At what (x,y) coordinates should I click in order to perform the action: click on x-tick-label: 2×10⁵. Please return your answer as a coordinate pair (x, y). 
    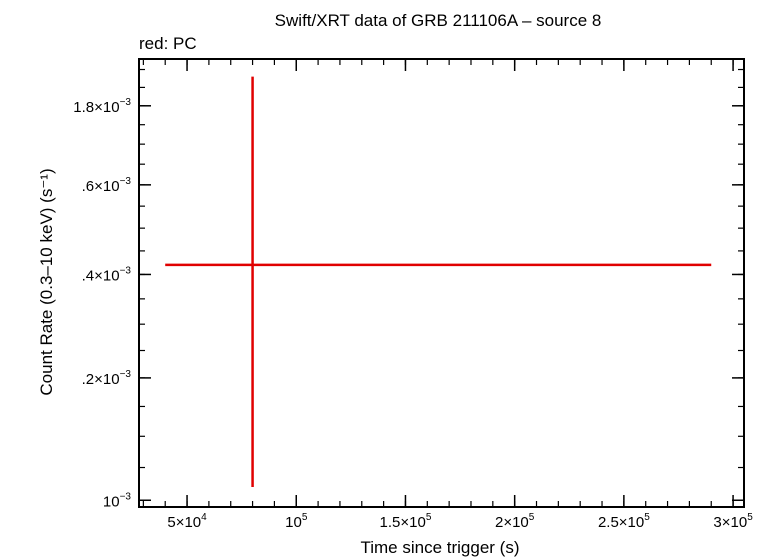
    Looking at the image, I should click on (515, 521).